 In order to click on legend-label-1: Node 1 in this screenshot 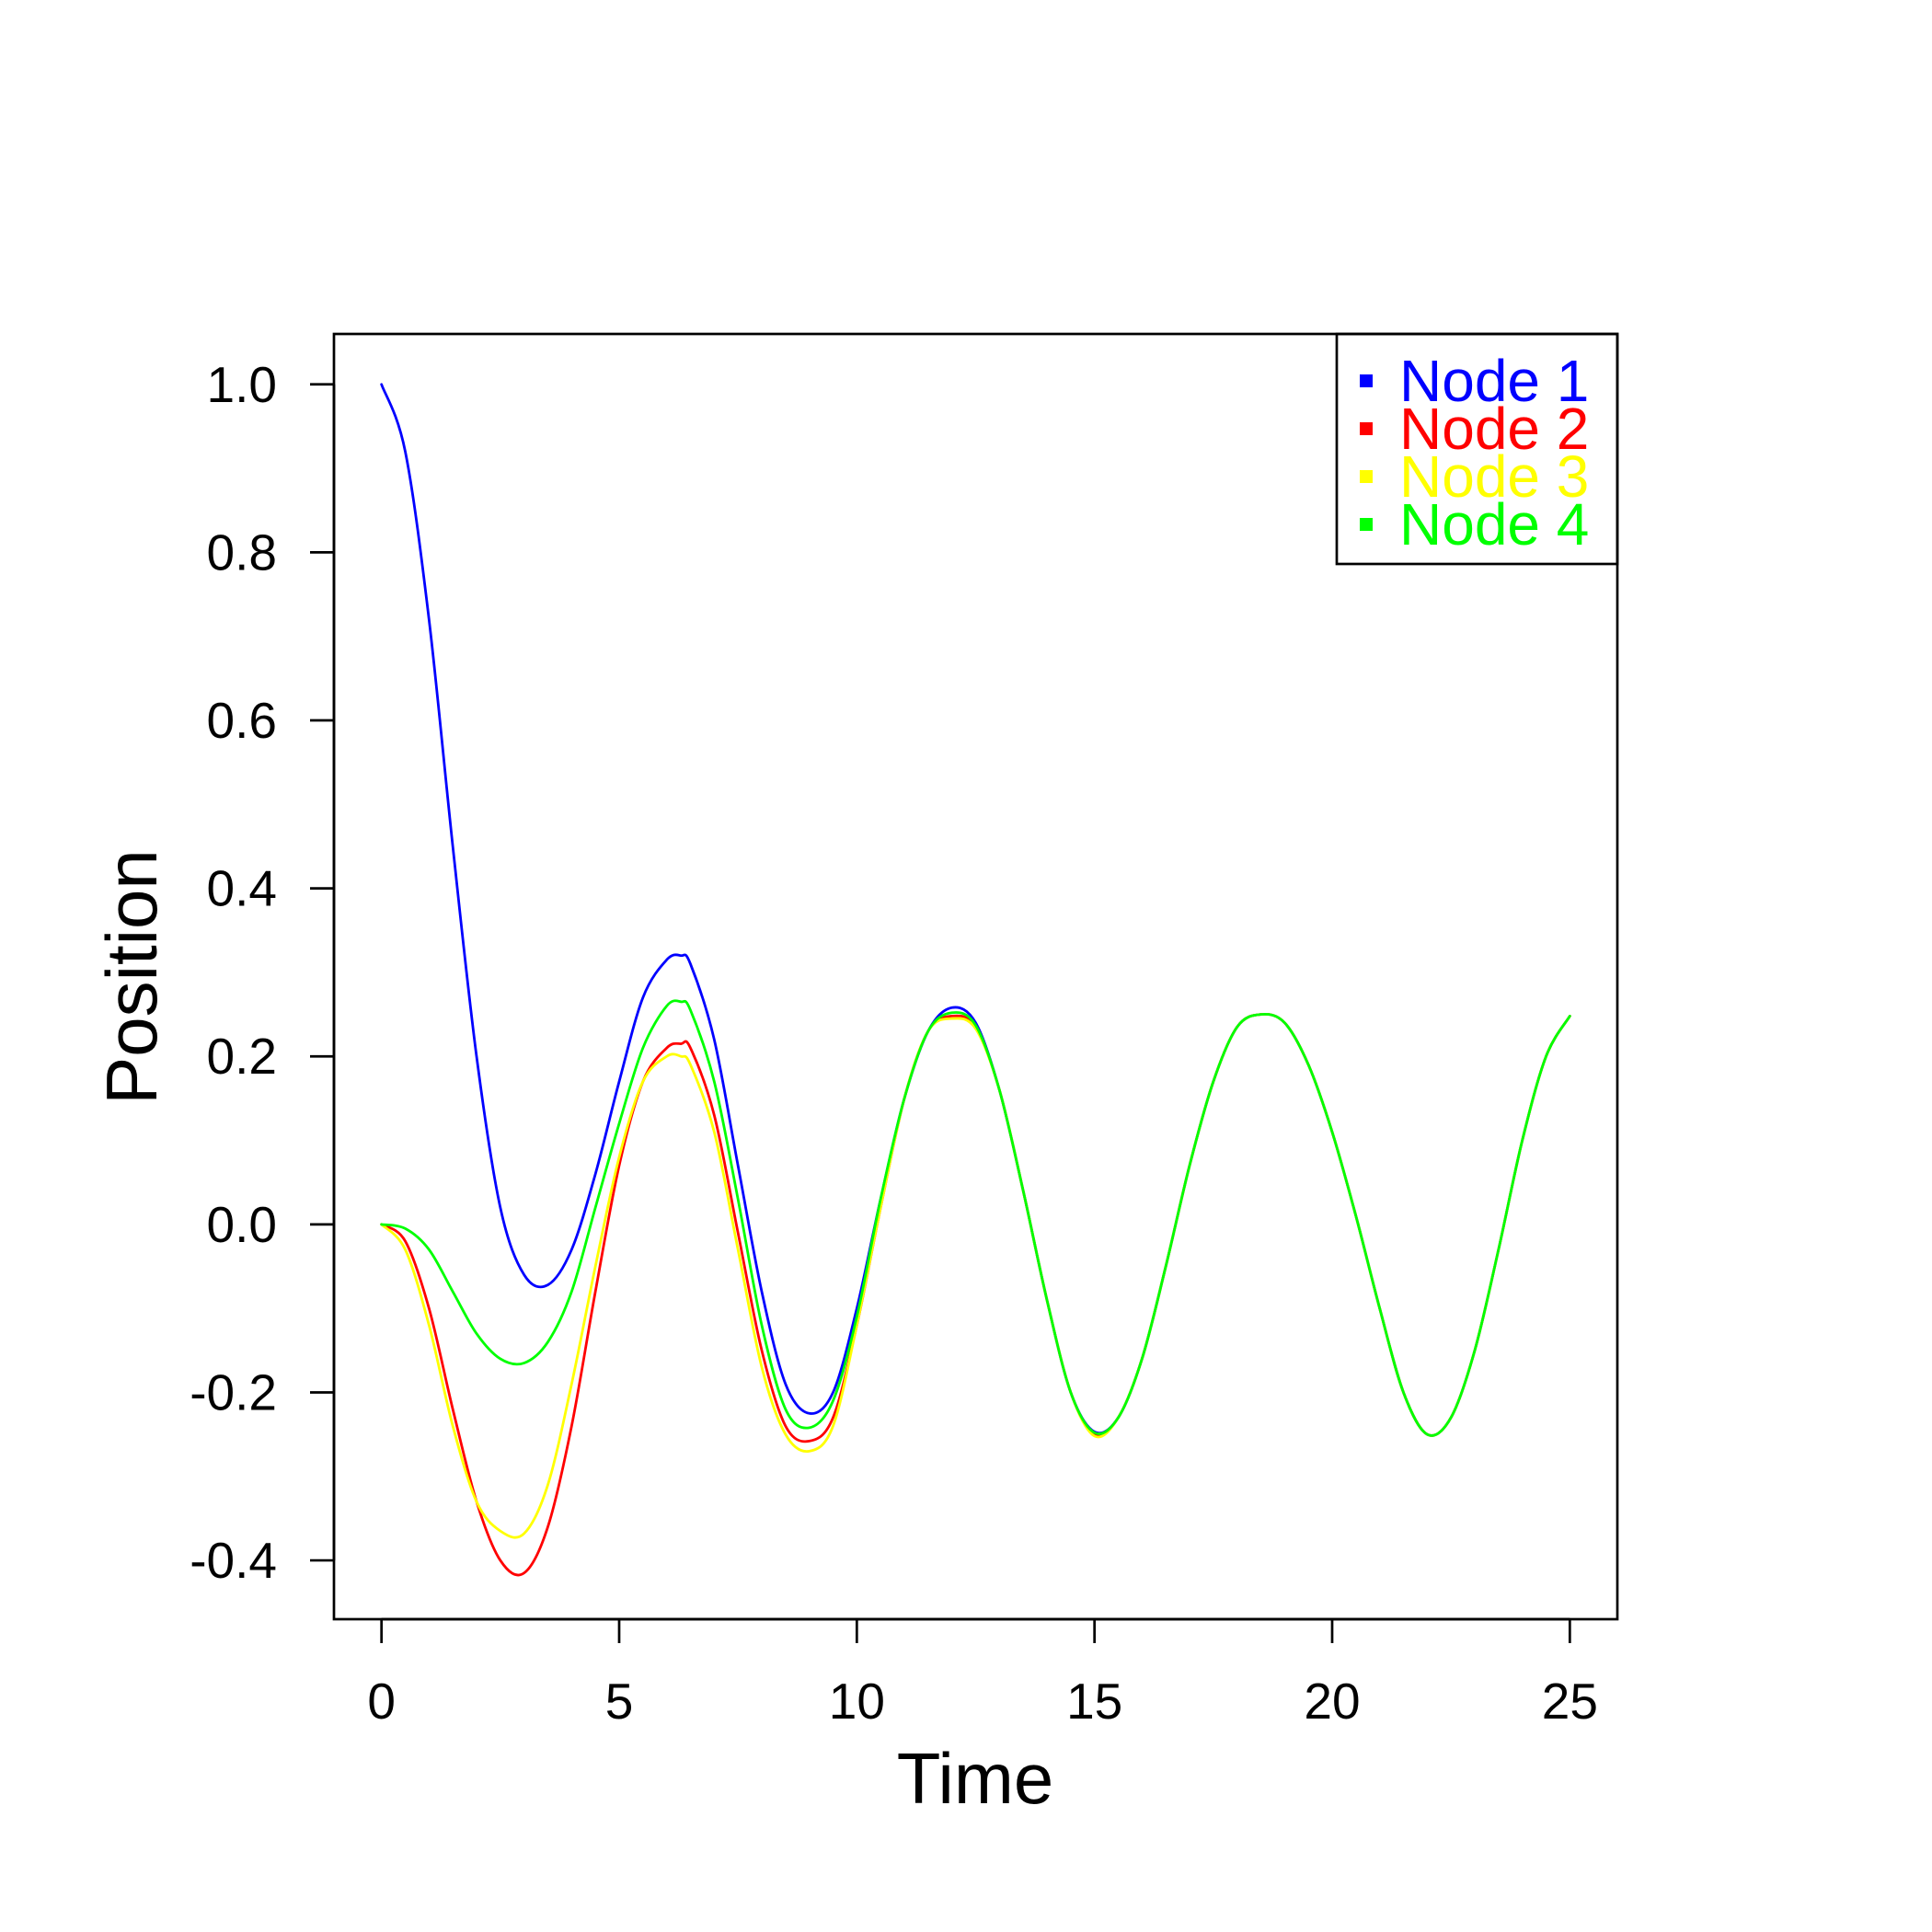, I will do `click(1494, 381)`.